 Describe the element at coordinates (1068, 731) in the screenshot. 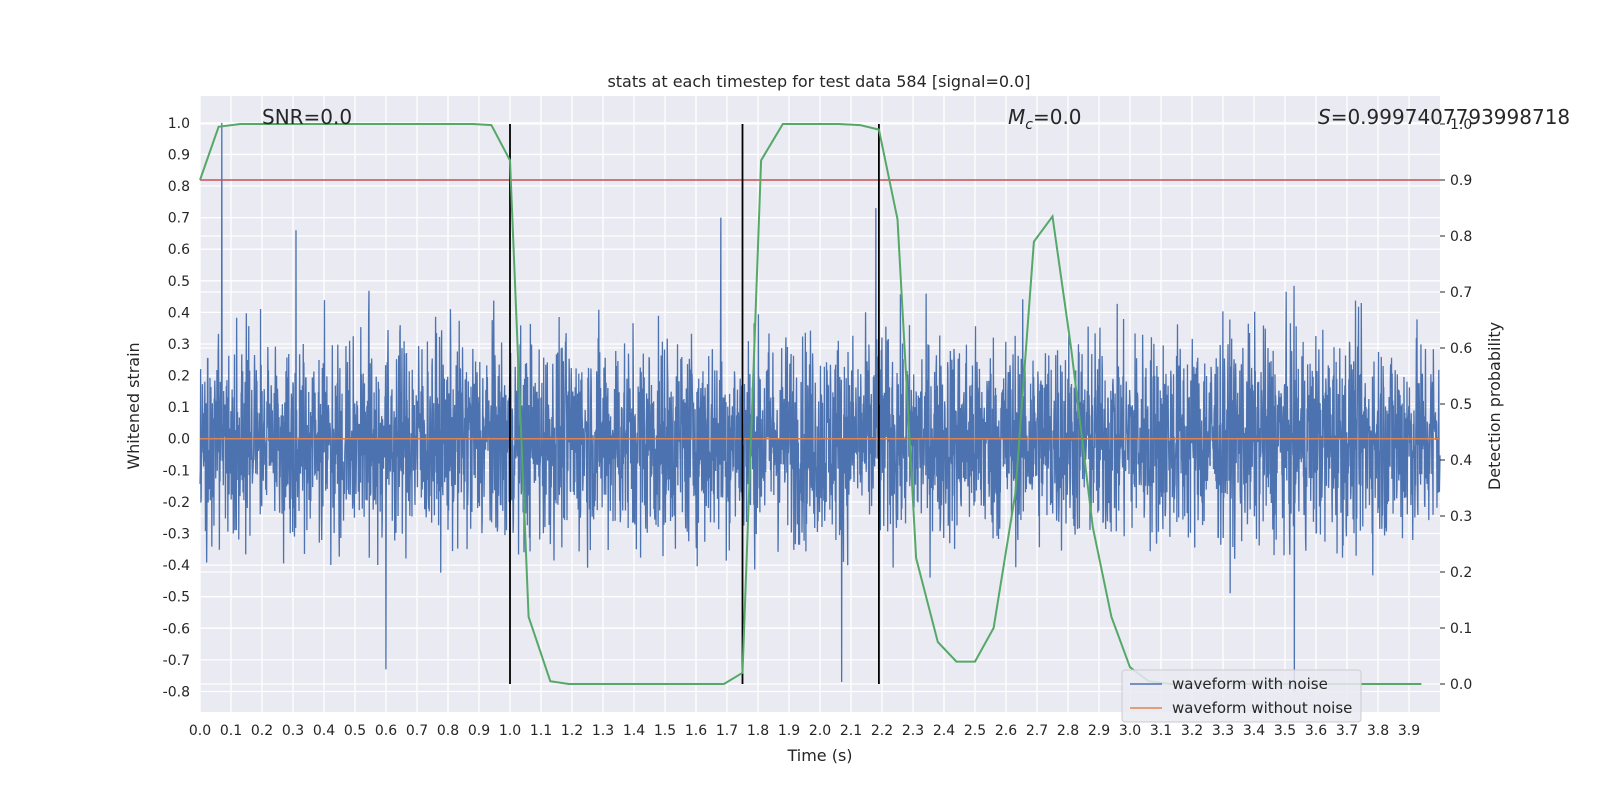

I see `x-tick-label: 2.8` at that location.